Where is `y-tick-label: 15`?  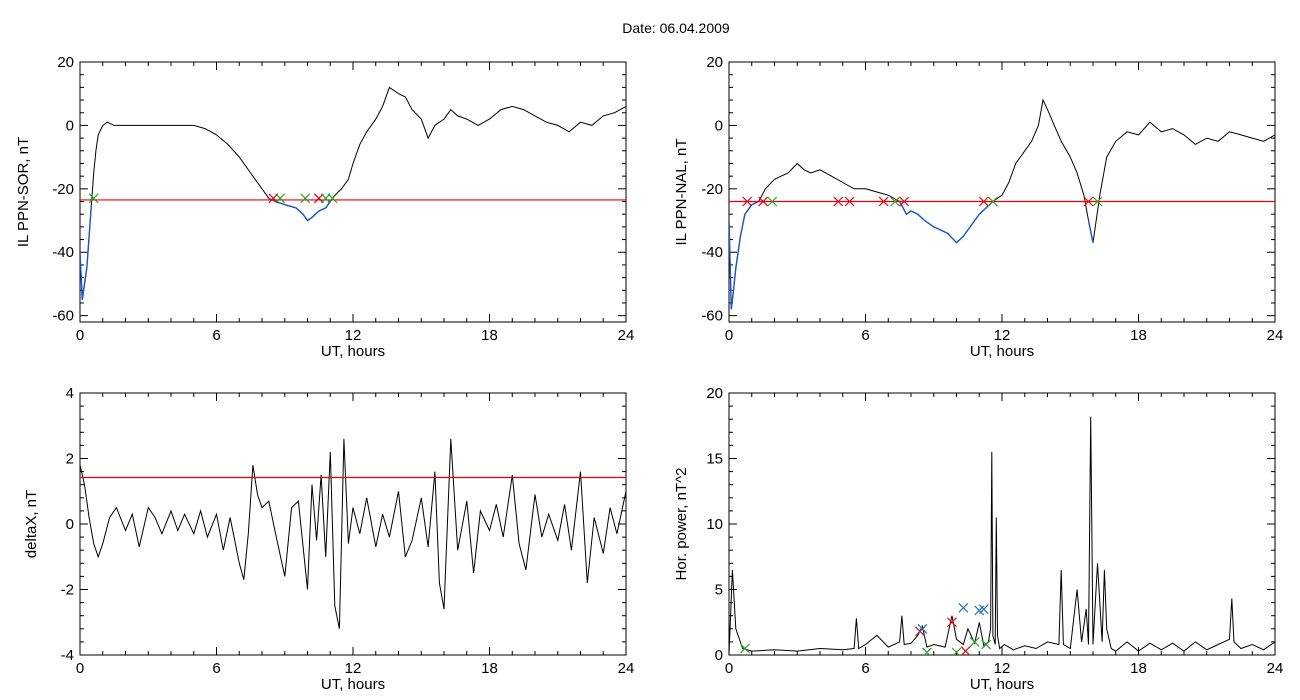 y-tick-label: 15 is located at coordinates (714, 459).